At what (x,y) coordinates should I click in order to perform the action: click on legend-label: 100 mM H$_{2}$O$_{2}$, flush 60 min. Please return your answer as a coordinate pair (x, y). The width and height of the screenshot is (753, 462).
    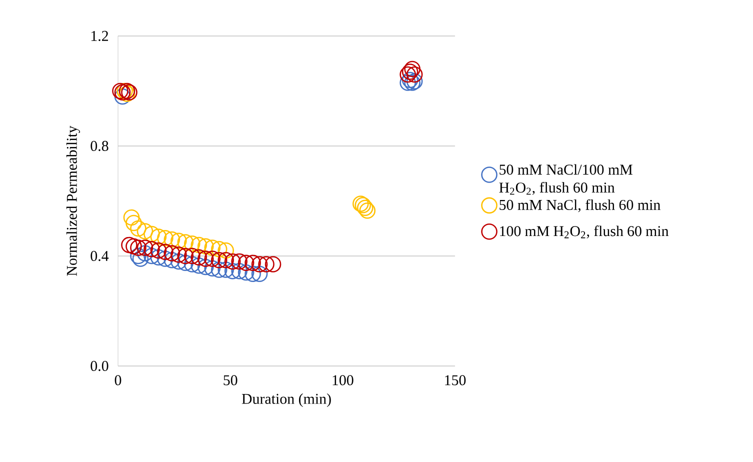
    Looking at the image, I should click on (584, 232).